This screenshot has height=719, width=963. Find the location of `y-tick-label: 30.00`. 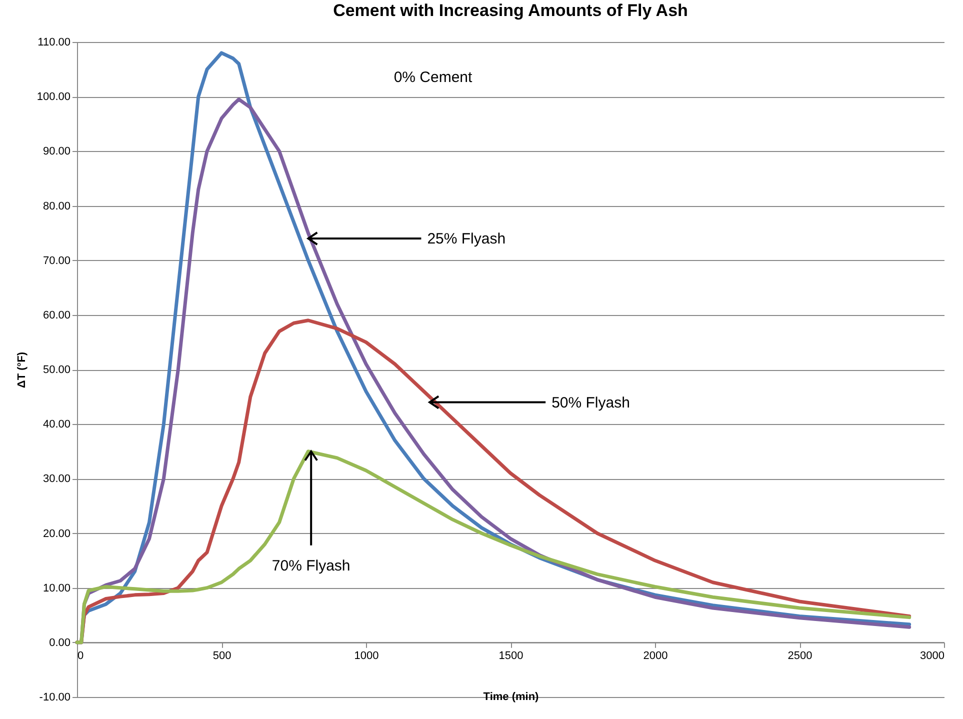

y-tick-label: 30.00 is located at coordinates (56, 479).